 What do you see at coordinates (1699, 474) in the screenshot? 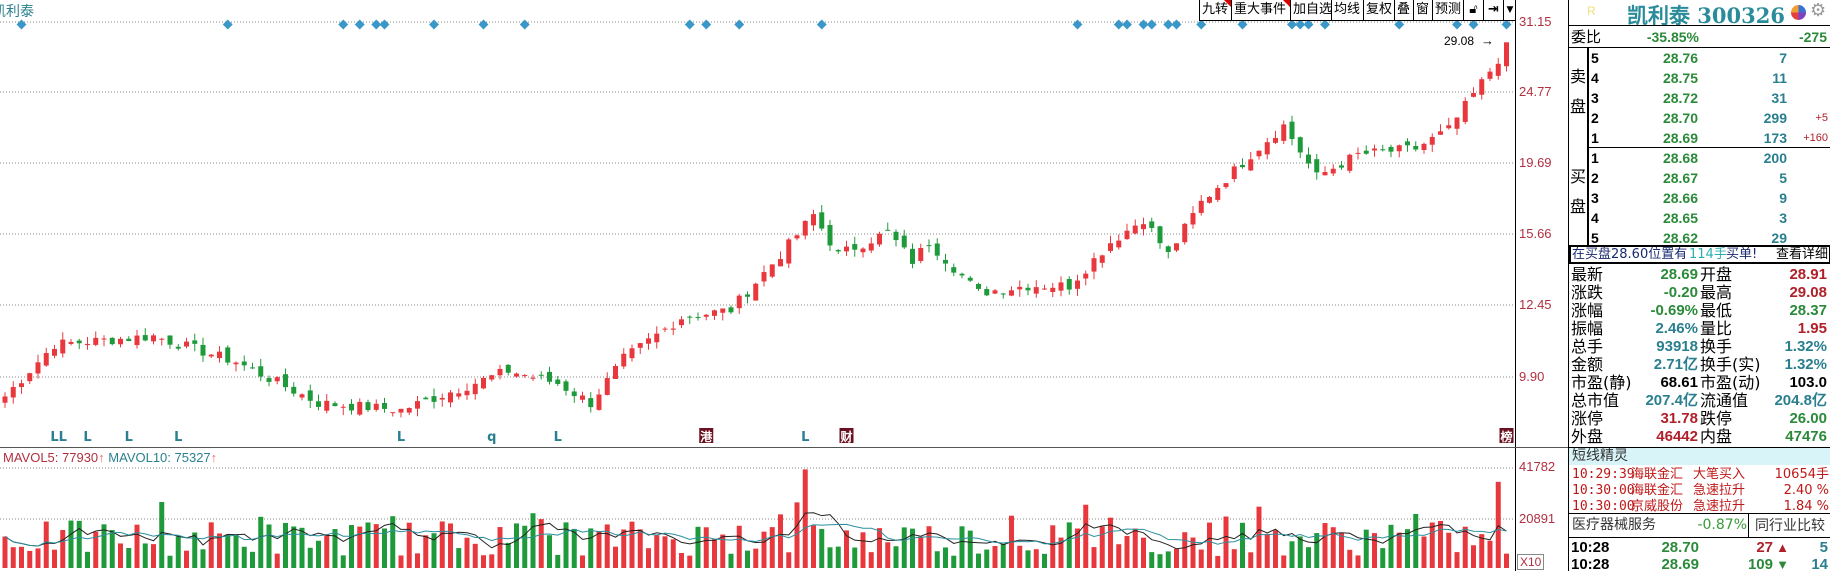
I see `sprite-event-row: 10:29:39 海联金汇 大笔买入 10654手` at bounding box center [1699, 474].